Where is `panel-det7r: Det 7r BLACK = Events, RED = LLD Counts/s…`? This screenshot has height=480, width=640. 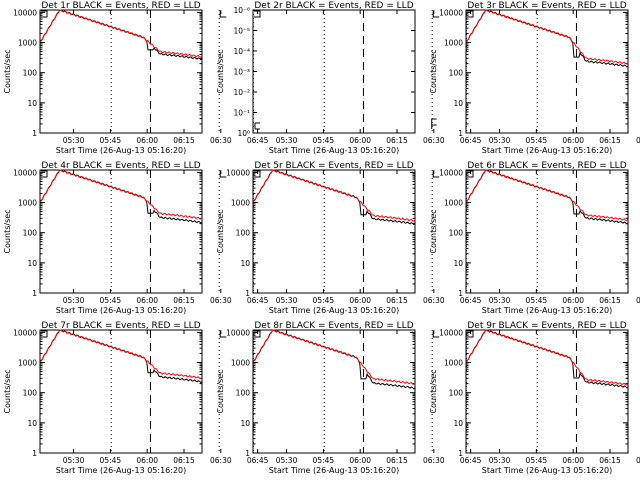 panel-det7r: Det 7r BLACK = Events, RED = LLD Counts/s… is located at coordinates (136, 398).